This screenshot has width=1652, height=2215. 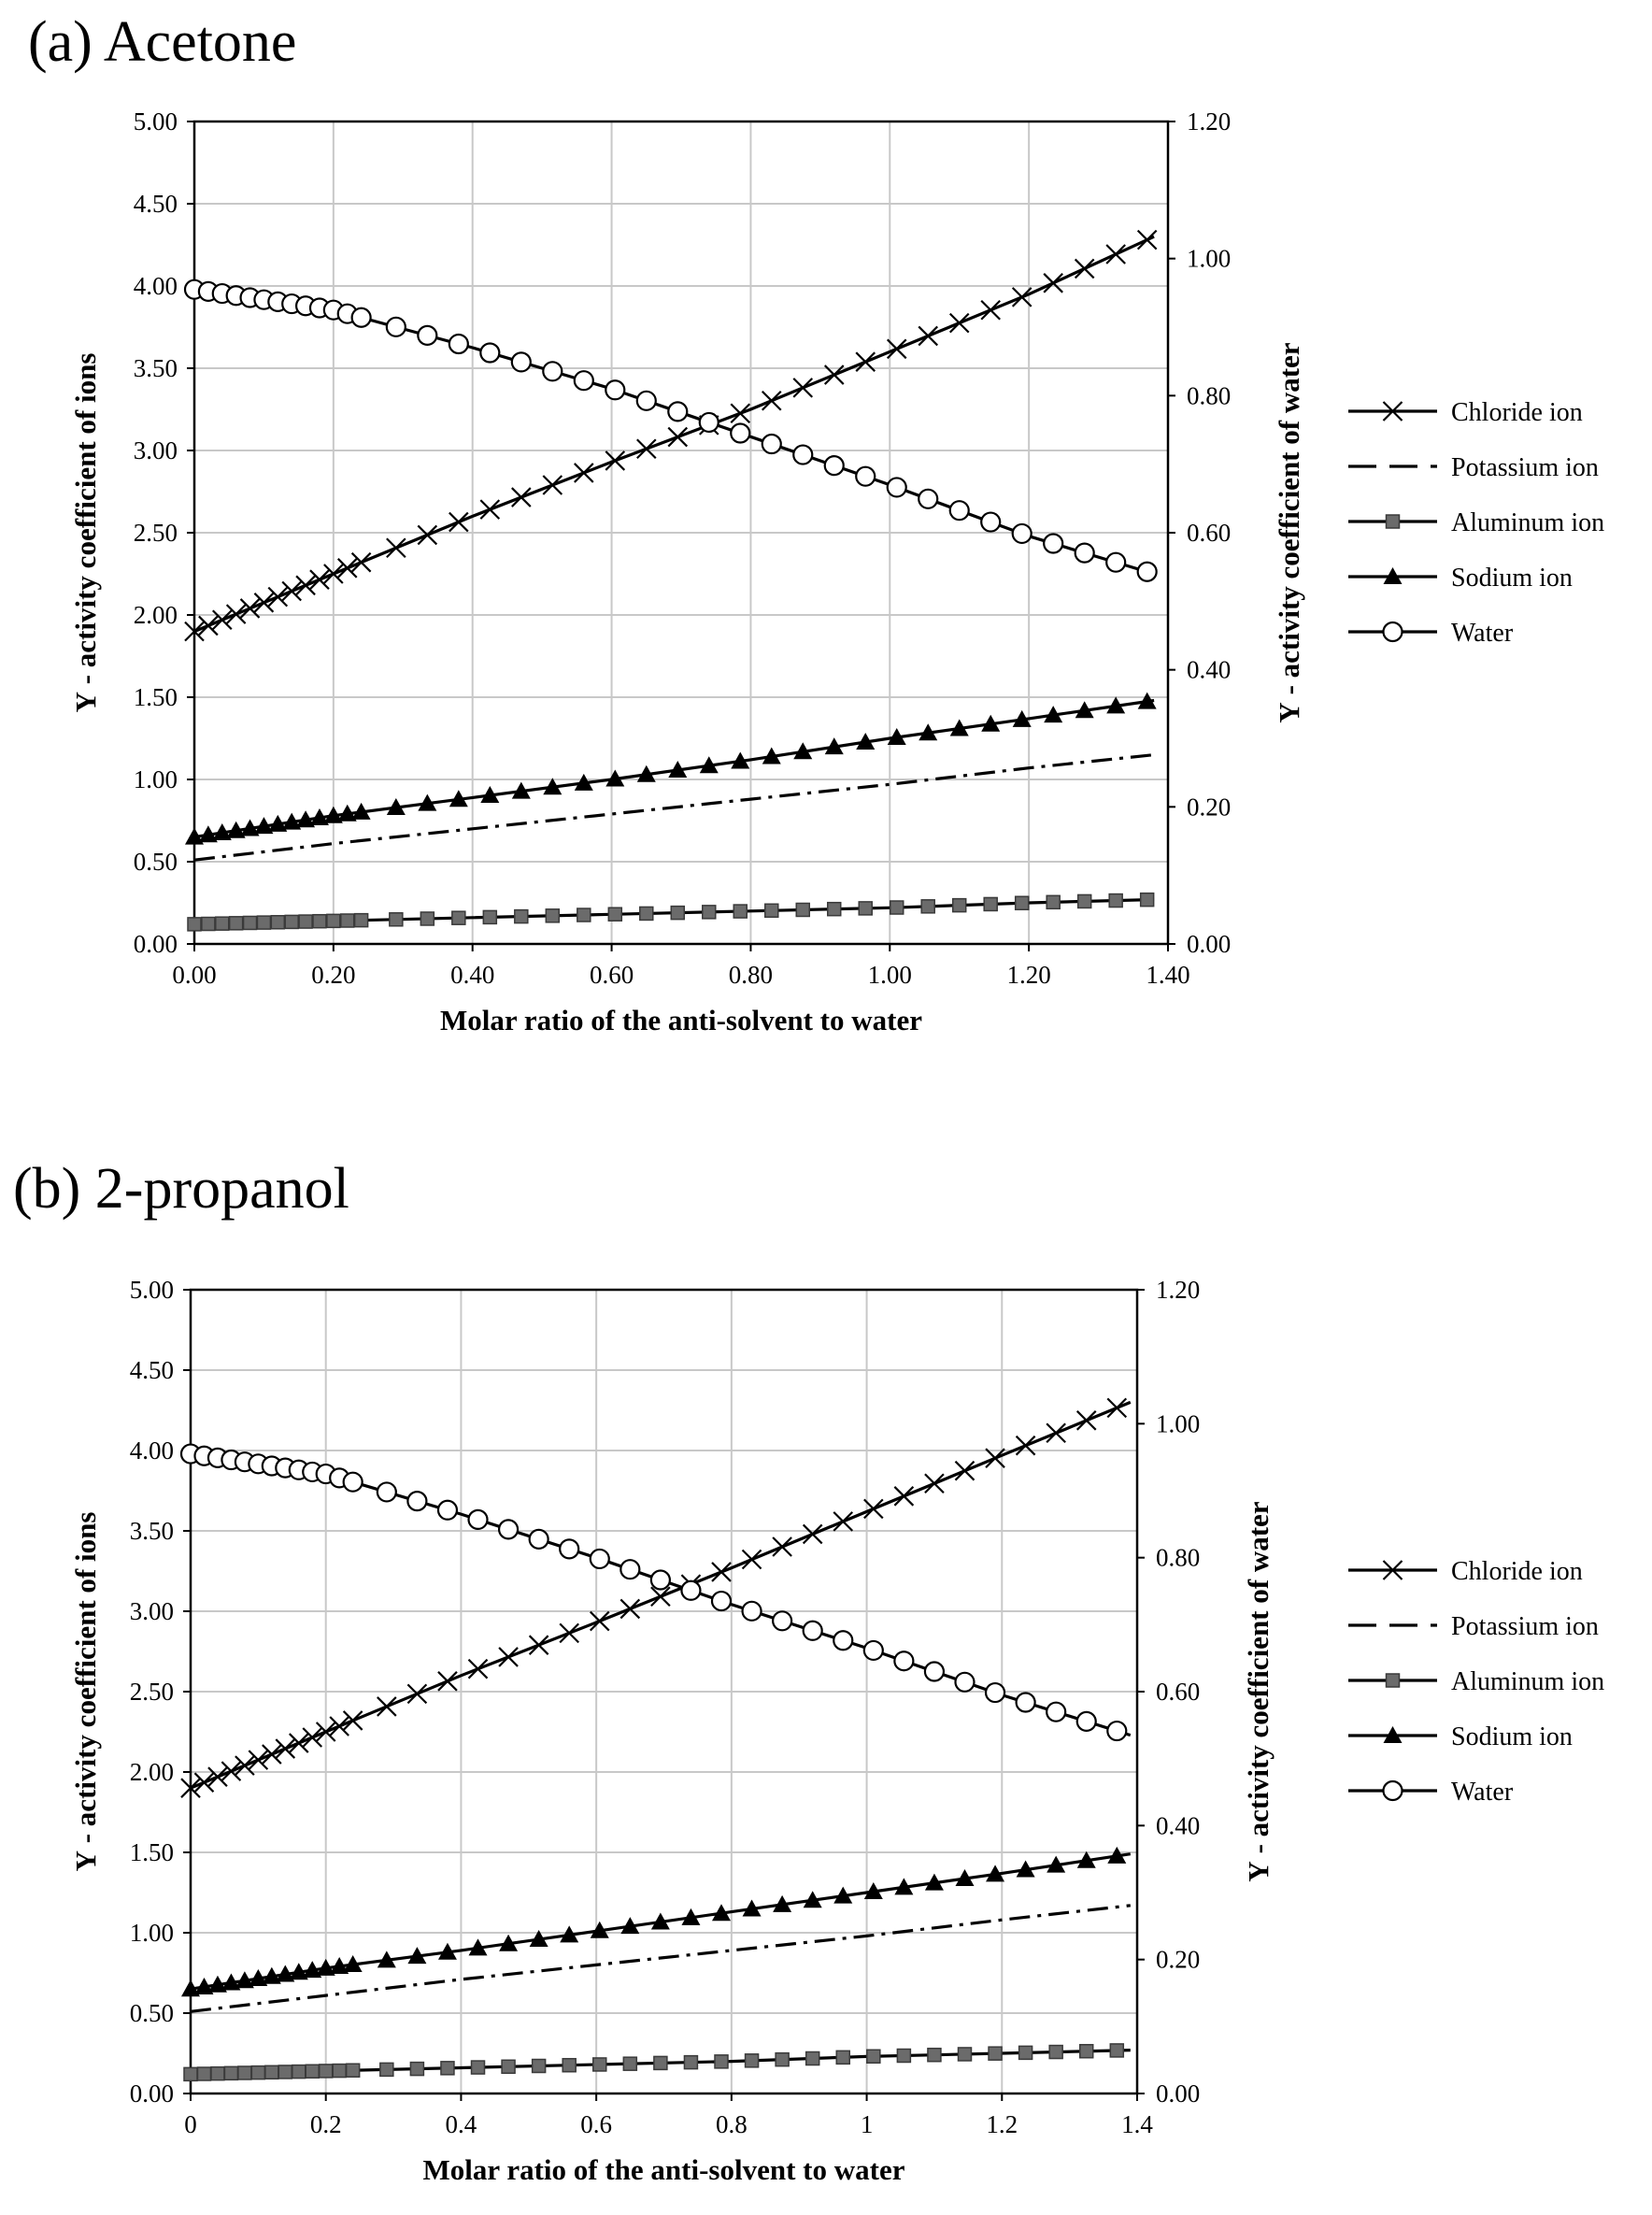 What do you see at coordinates (1525, 467) in the screenshot?
I see `legend-label: Potassium ion` at bounding box center [1525, 467].